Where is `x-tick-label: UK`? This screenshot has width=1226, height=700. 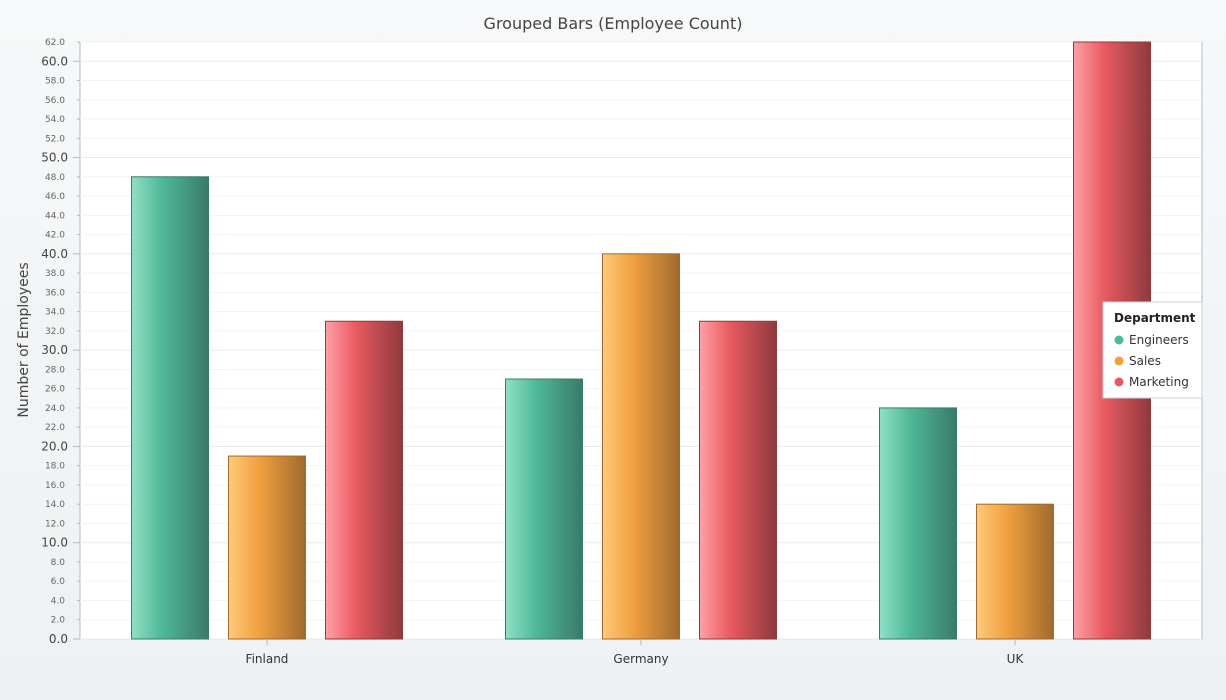 x-tick-label: UK is located at coordinates (1016, 659).